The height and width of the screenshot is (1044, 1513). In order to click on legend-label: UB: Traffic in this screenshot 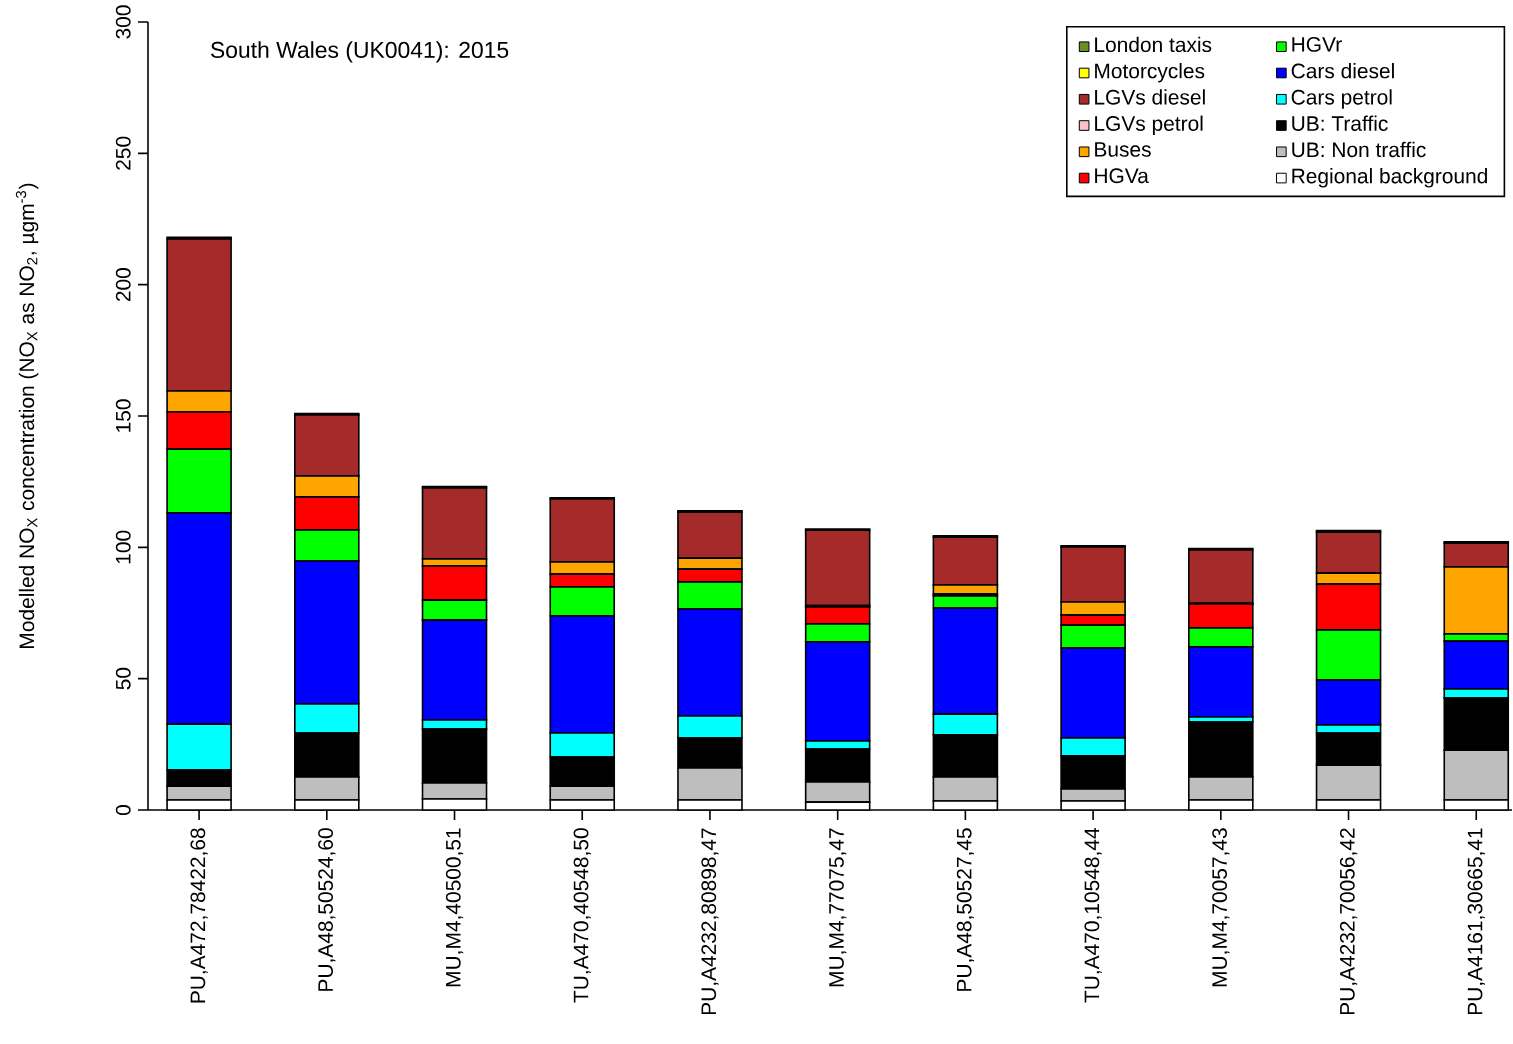, I will do `click(1340, 123)`.